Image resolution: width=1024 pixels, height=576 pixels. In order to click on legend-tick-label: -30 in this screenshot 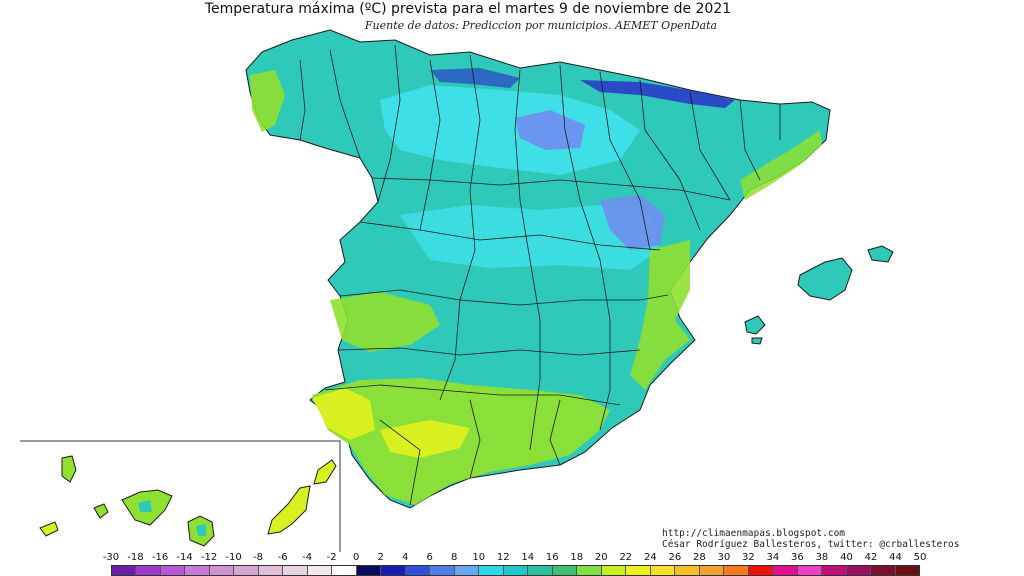, I will do `click(111, 557)`.